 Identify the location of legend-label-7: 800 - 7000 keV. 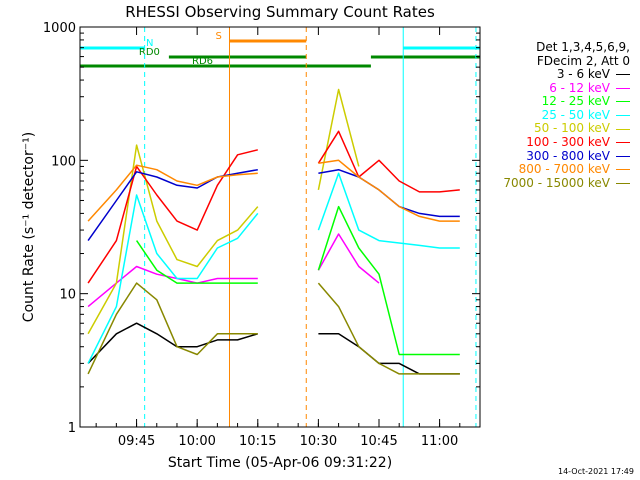
(564, 169).